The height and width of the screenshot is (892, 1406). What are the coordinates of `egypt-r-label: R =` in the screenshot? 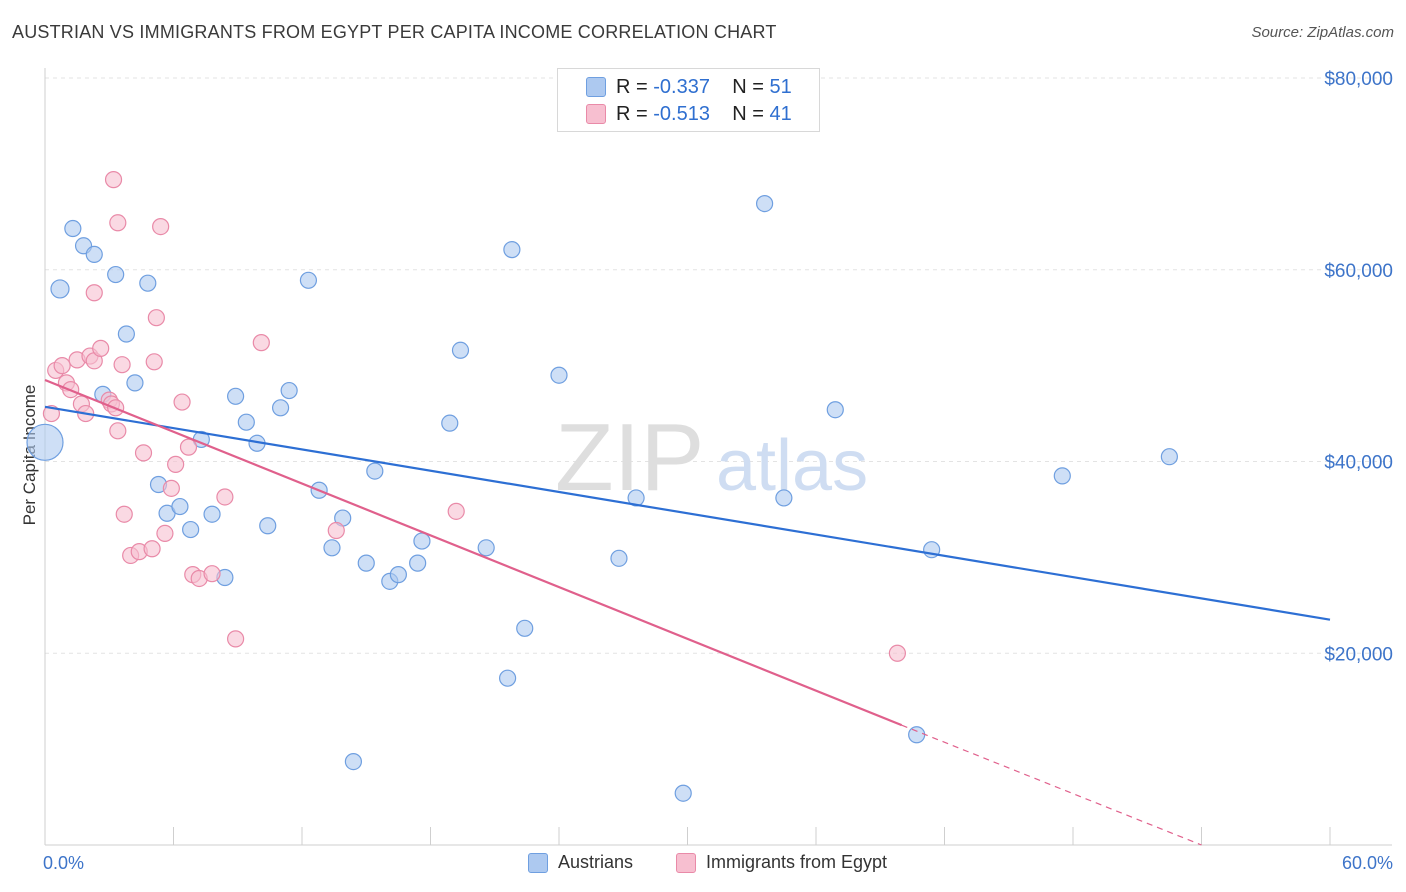 It's located at (632, 114).